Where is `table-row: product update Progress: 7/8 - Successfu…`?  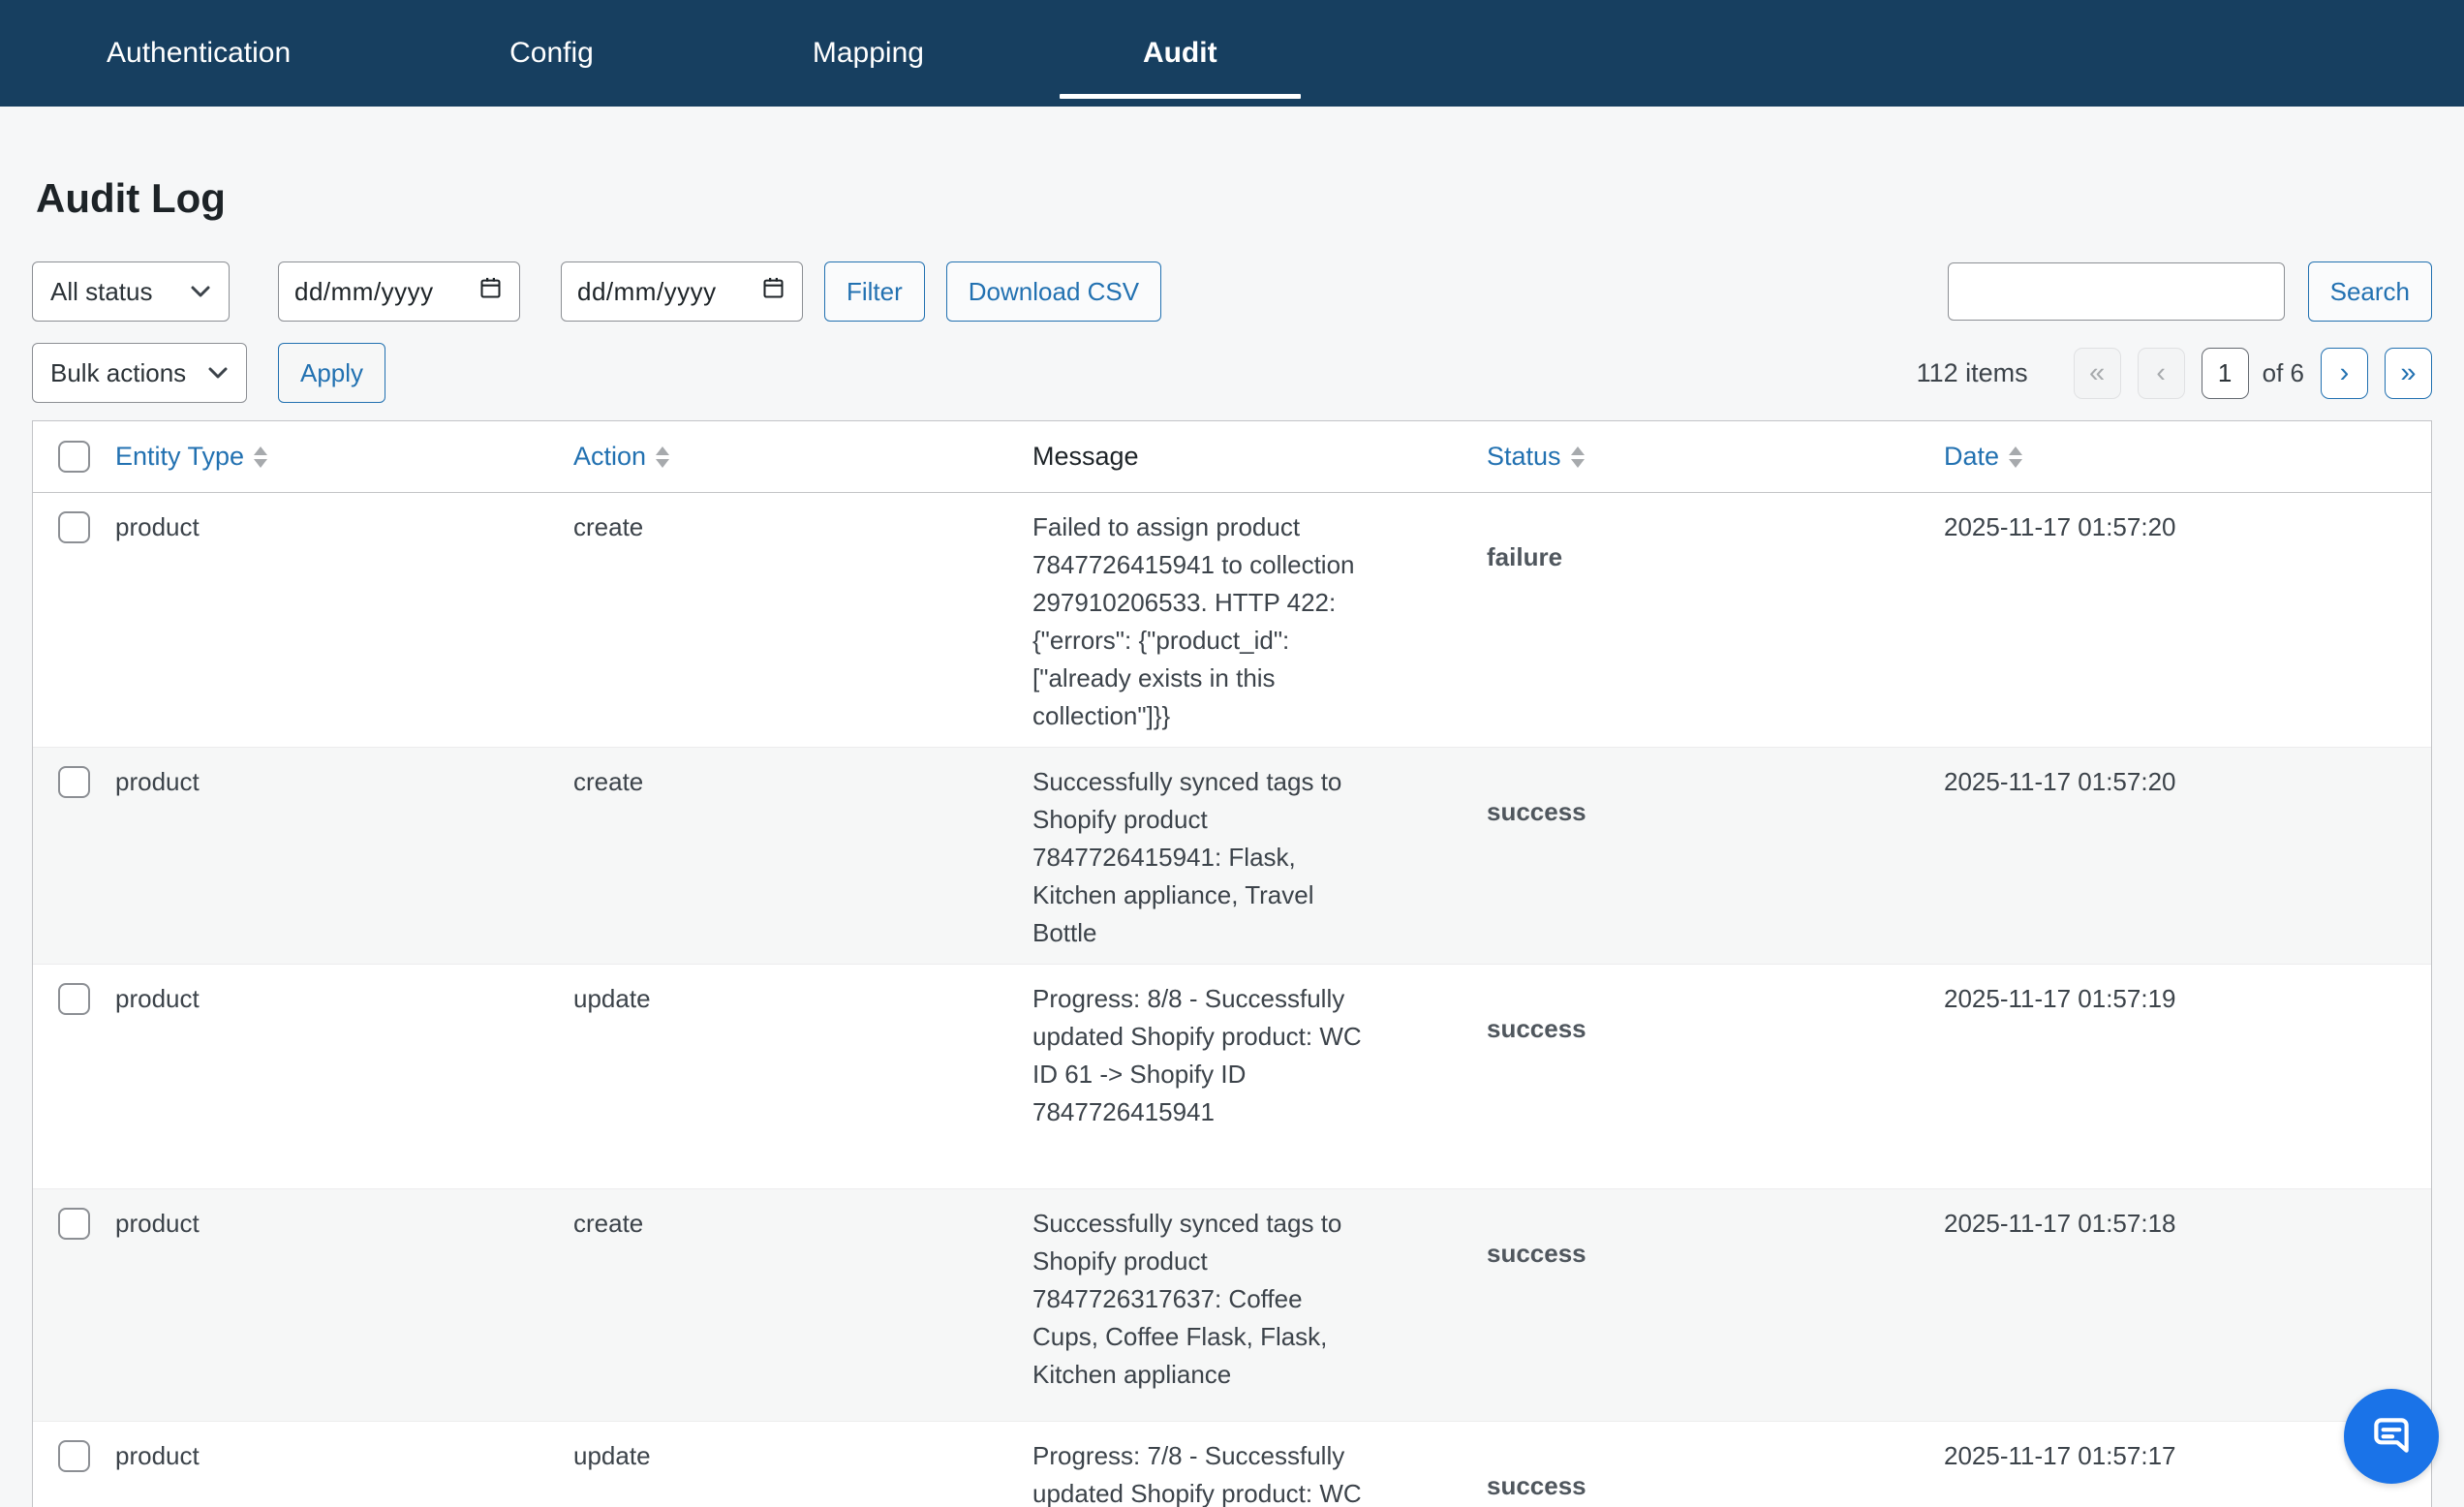 table-row: product update Progress: 7/8 - Successfu… is located at coordinates (1232, 1464).